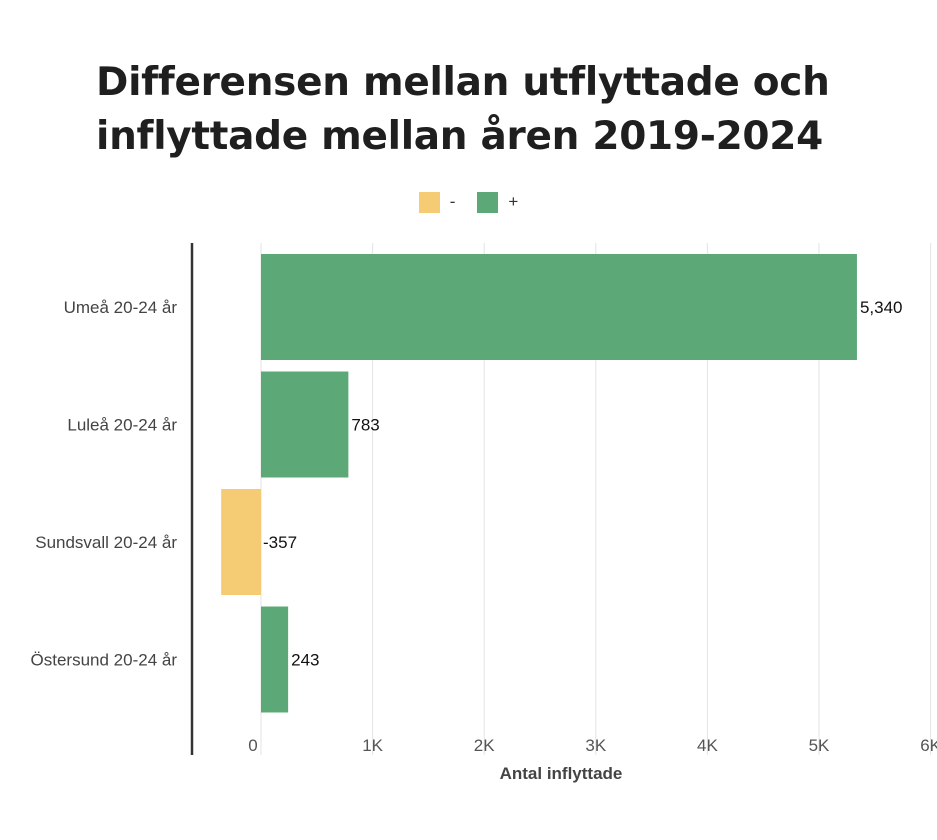 The height and width of the screenshot is (840, 937). Describe the element at coordinates (305, 660) in the screenshot. I see `value-label: 243` at that location.